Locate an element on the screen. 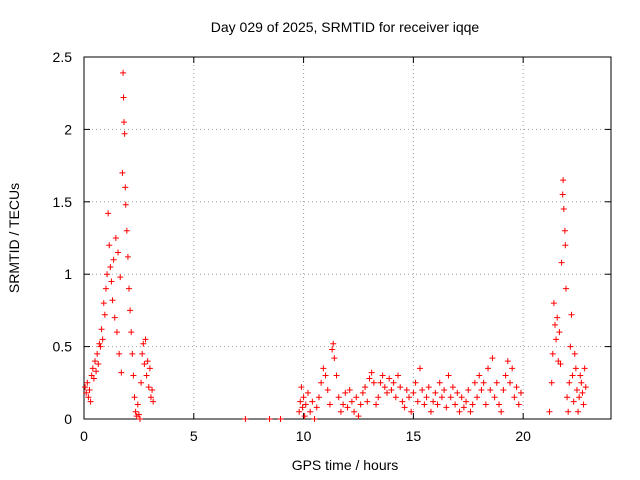 This screenshot has width=640, height=480. x-tick-label: 10 is located at coordinates (304, 436).